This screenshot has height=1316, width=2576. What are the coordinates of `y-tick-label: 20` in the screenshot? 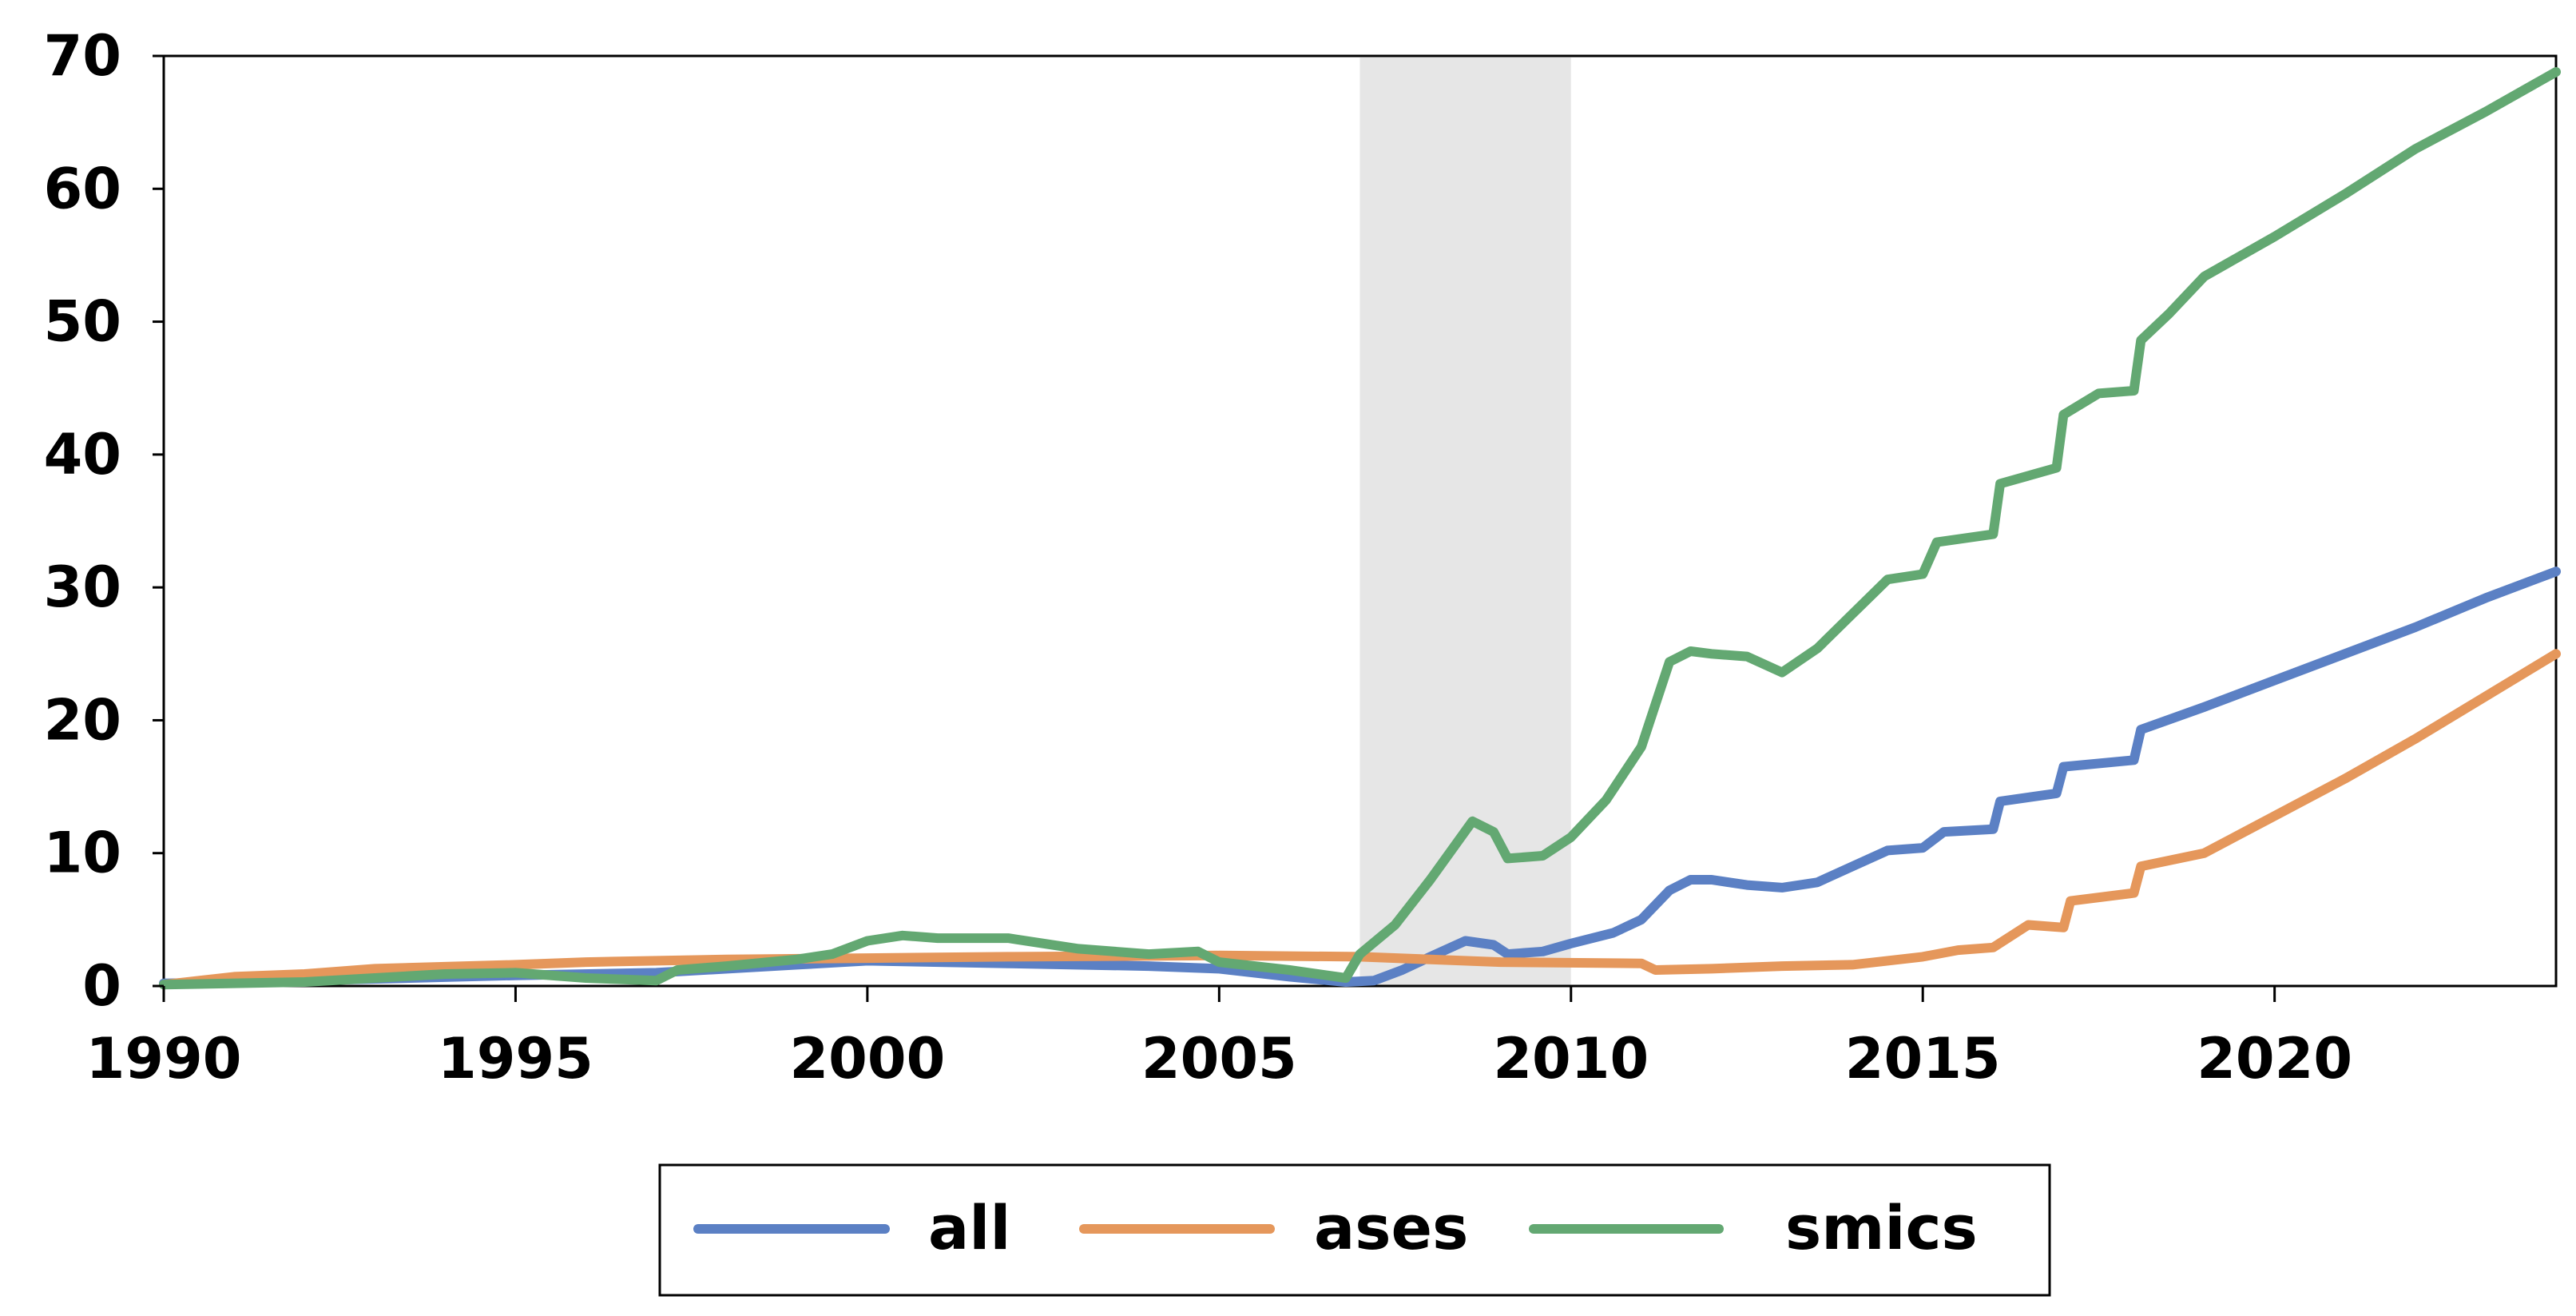 It's located at (82, 720).